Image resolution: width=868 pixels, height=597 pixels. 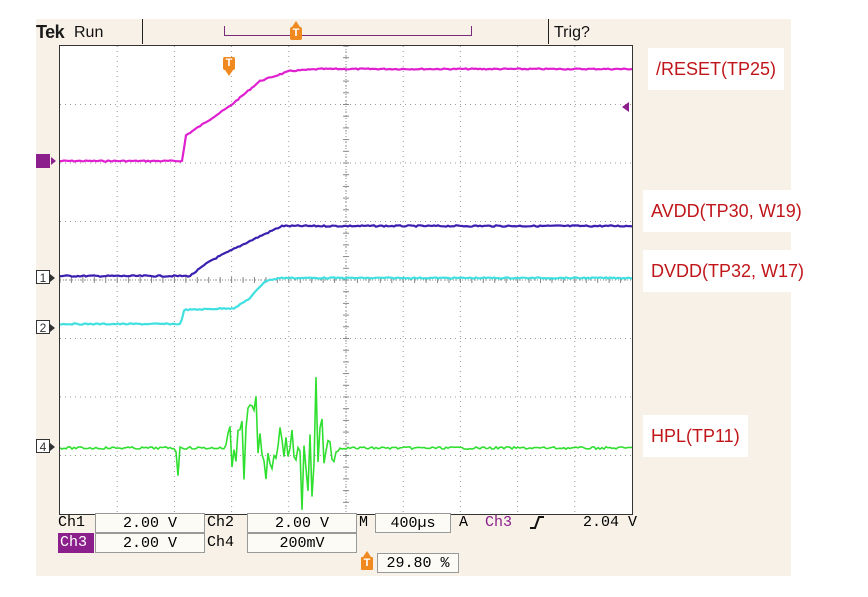 What do you see at coordinates (229, 66) in the screenshot?
I see `trigger-point-icon: T` at bounding box center [229, 66].